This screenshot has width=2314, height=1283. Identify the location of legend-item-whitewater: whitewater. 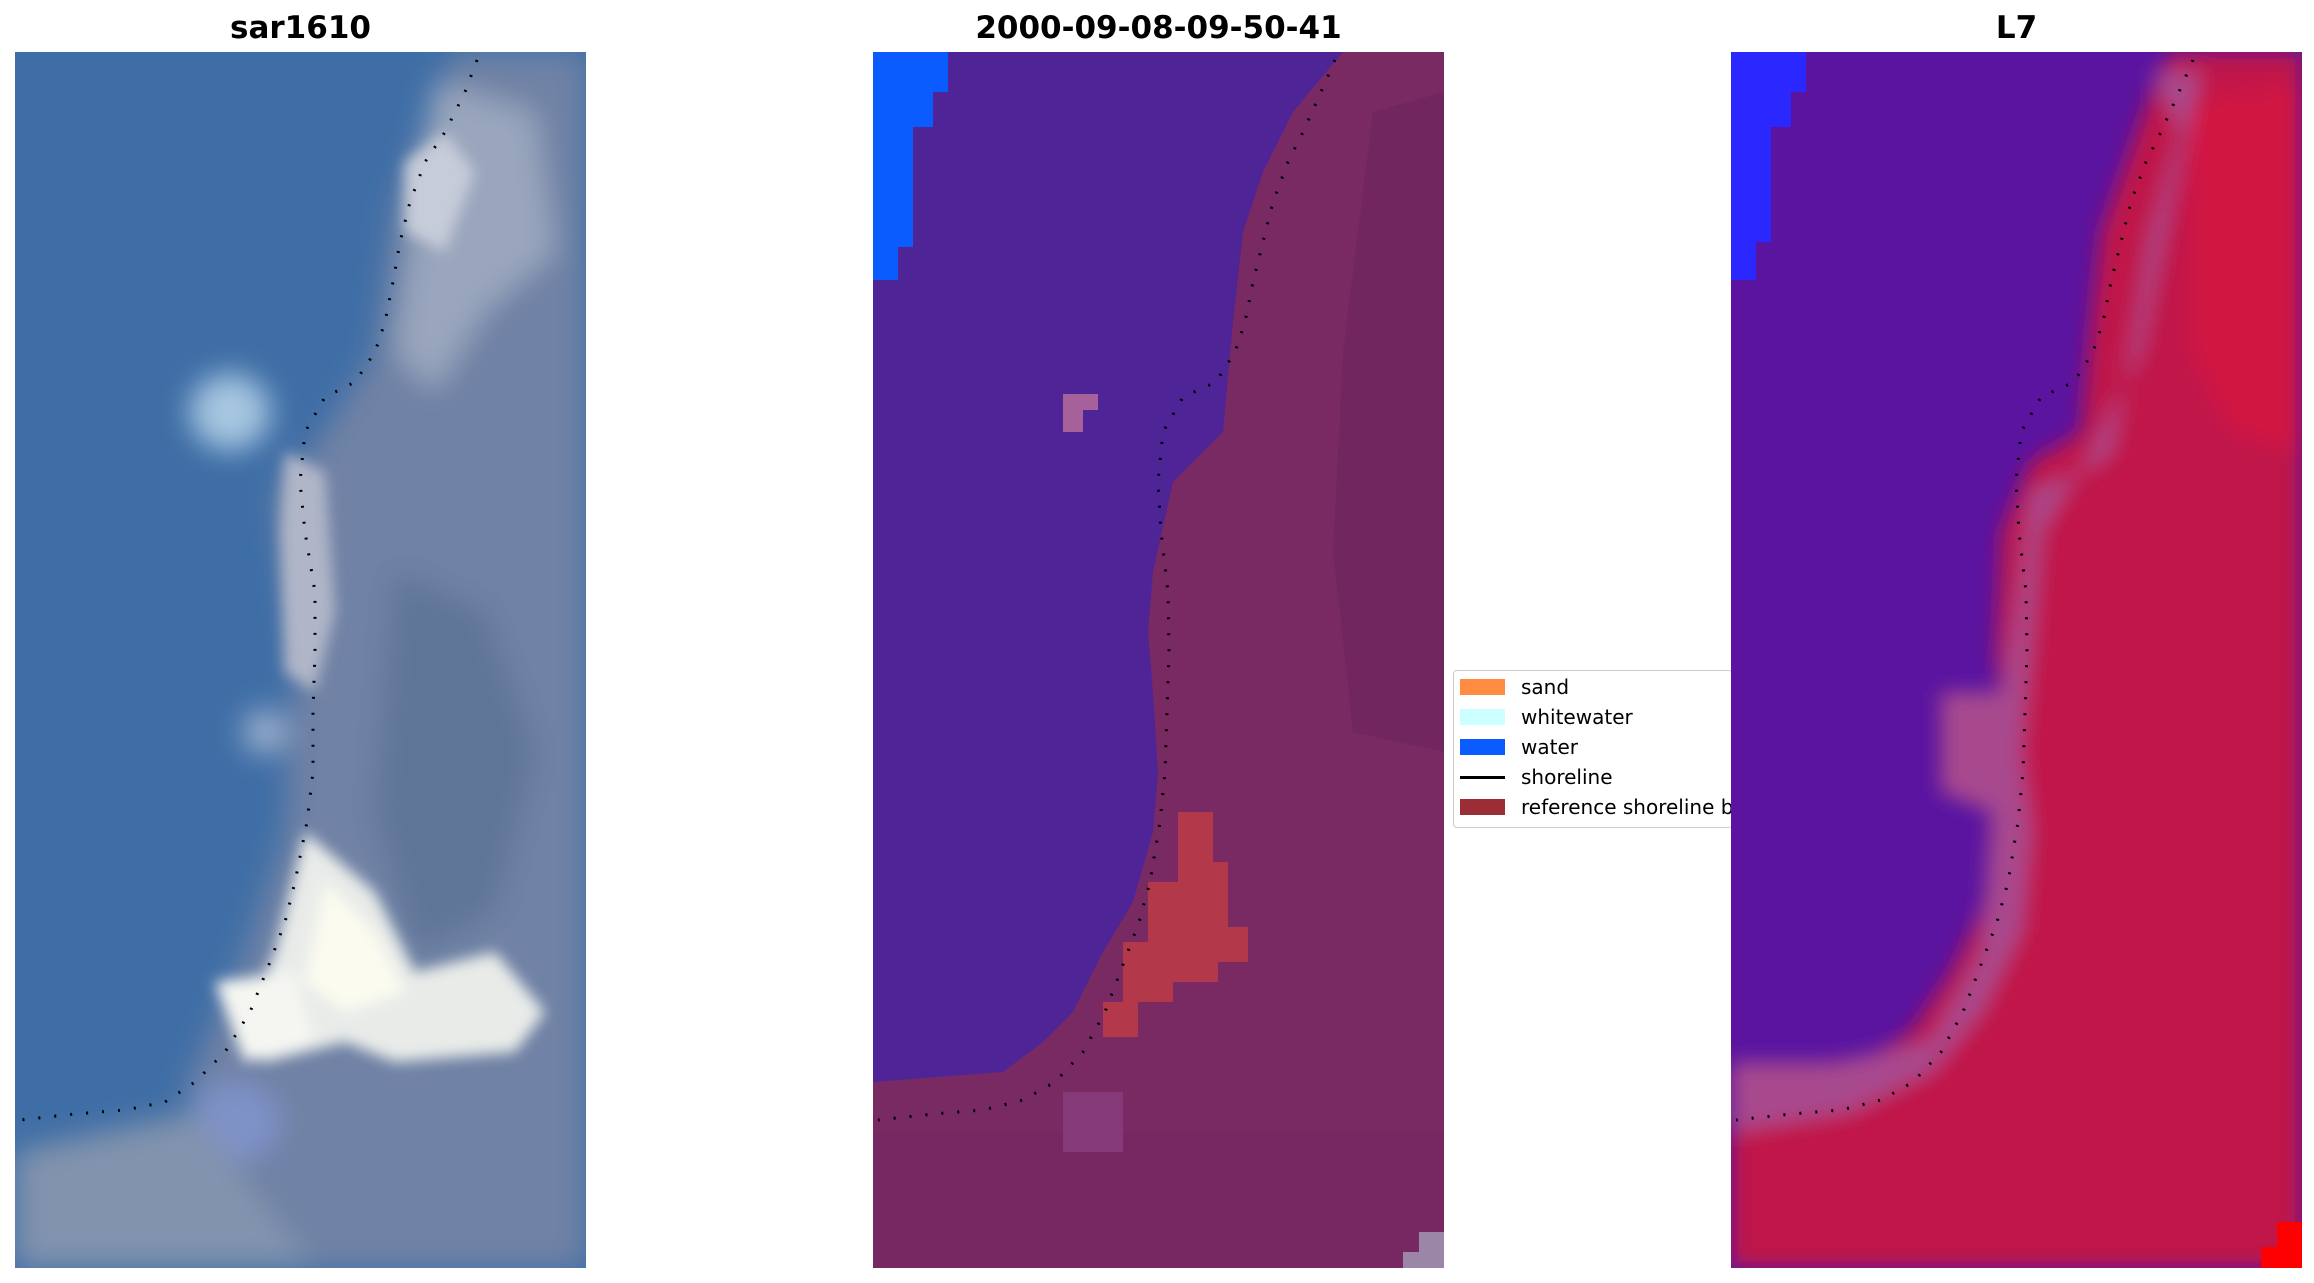
(1546, 717).